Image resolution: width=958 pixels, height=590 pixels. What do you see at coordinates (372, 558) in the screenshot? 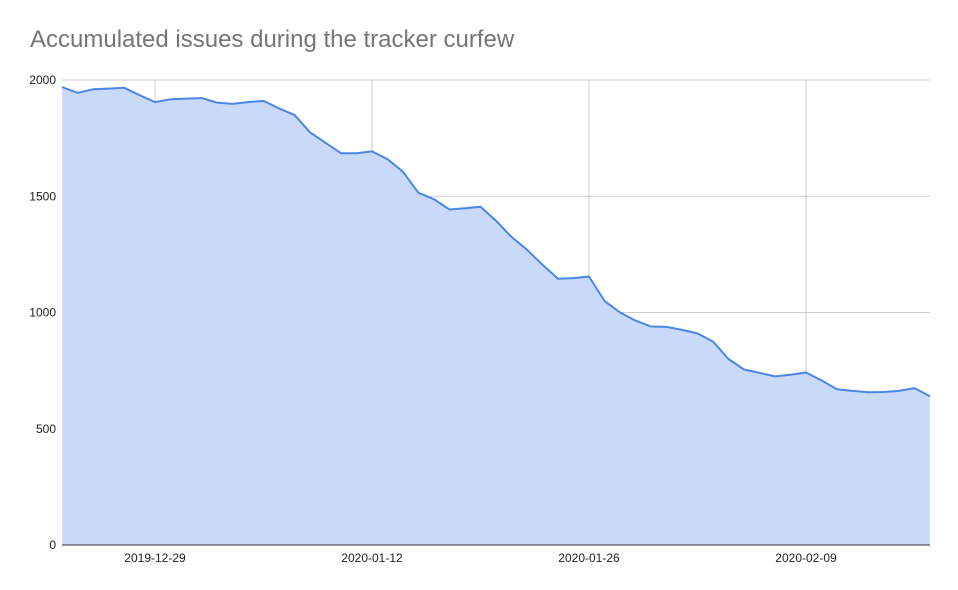
I see `x-tick-label: 2020-01-12` at bounding box center [372, 558].